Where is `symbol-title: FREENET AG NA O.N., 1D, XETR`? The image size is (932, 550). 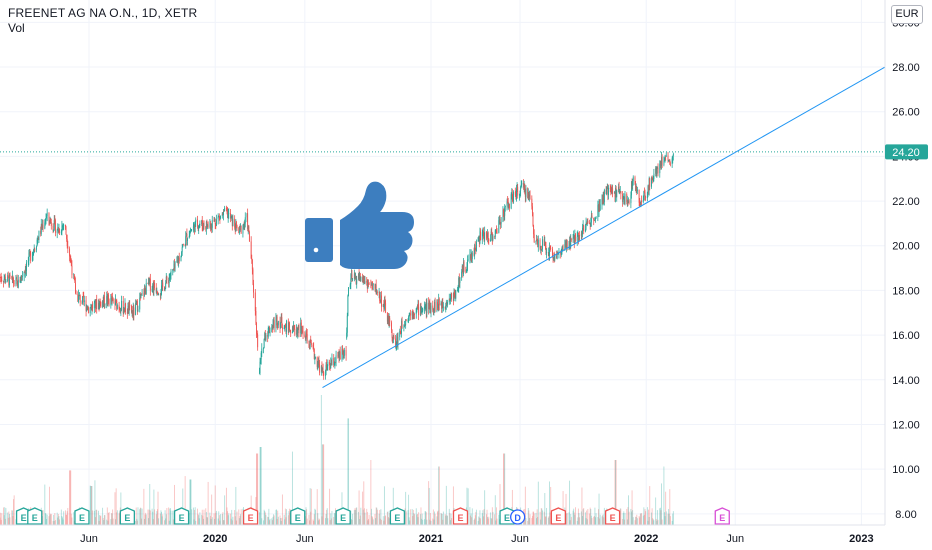
symbol-title: FREENET AG NA O.N., 1D, XETR is located at coordinates (103, 13).